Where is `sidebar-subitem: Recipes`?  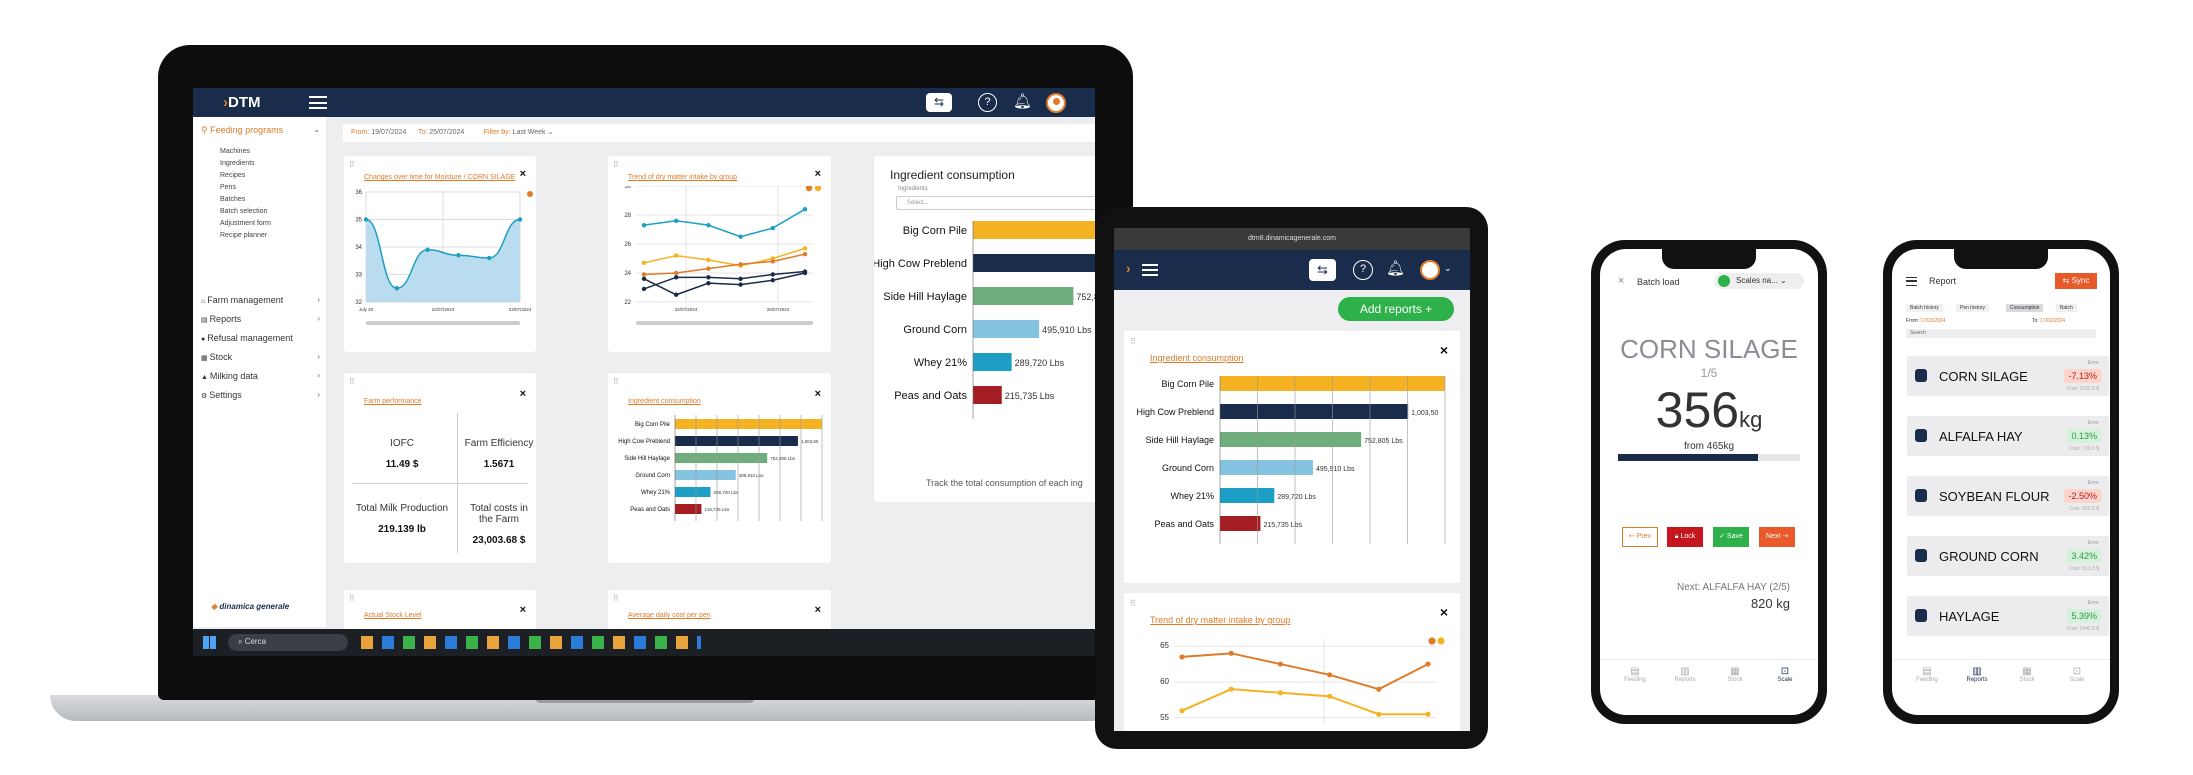 sidebar-subitem: Recipes is located at coordinates (233, 175).